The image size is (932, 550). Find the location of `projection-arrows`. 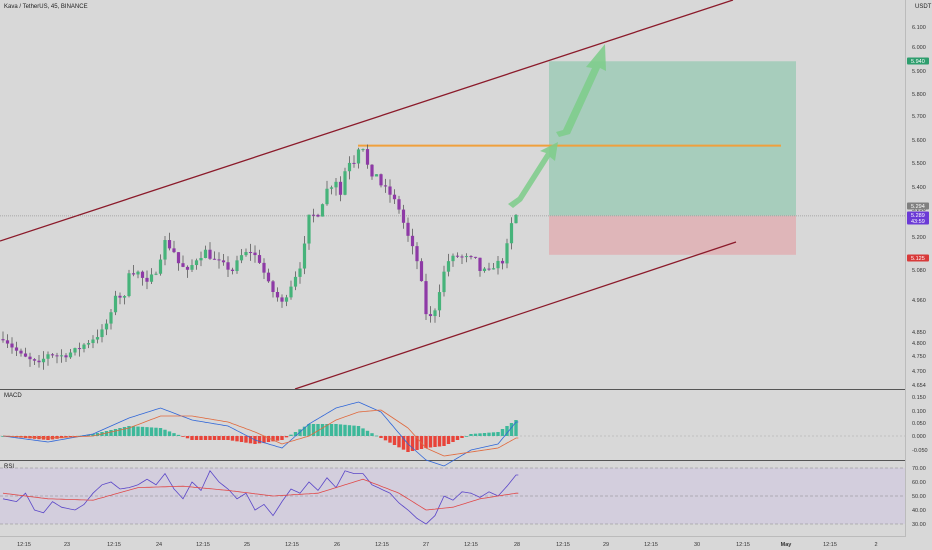

projection-arrows is located at coordinates (557, 126).